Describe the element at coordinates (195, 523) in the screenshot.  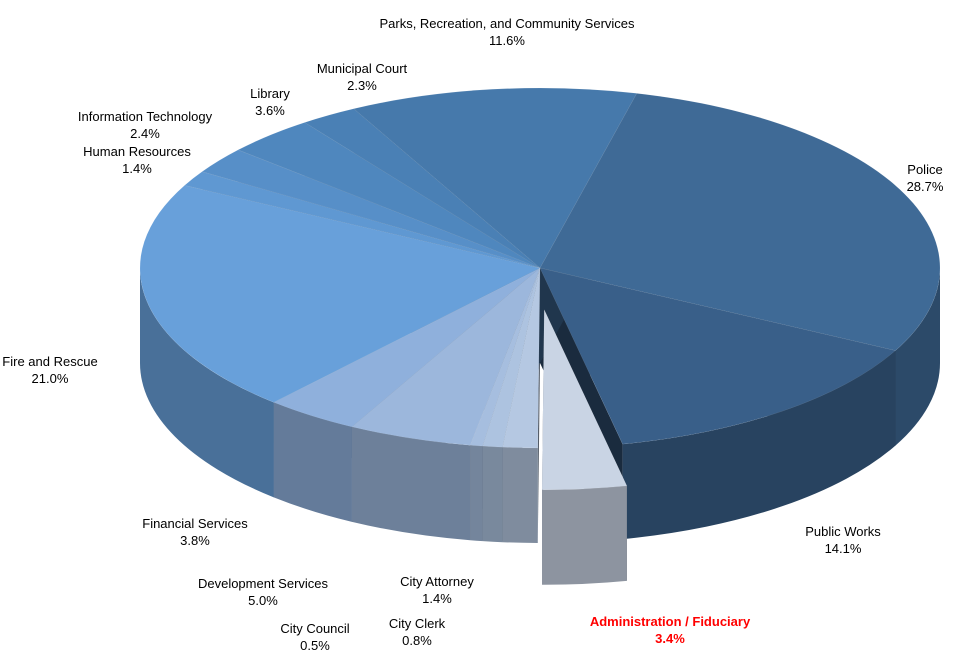
I see `category-name: Financial Services` at that location.